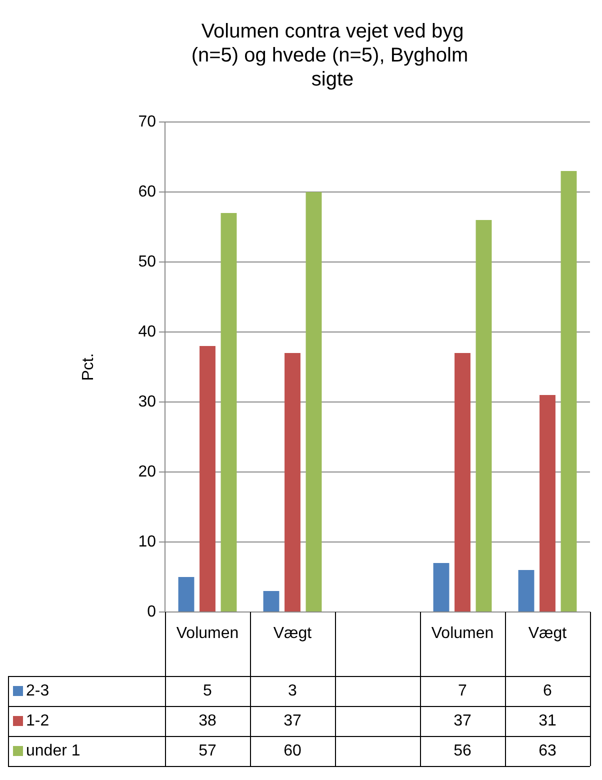  I want to click on data-label: 57, so click(207, 751).